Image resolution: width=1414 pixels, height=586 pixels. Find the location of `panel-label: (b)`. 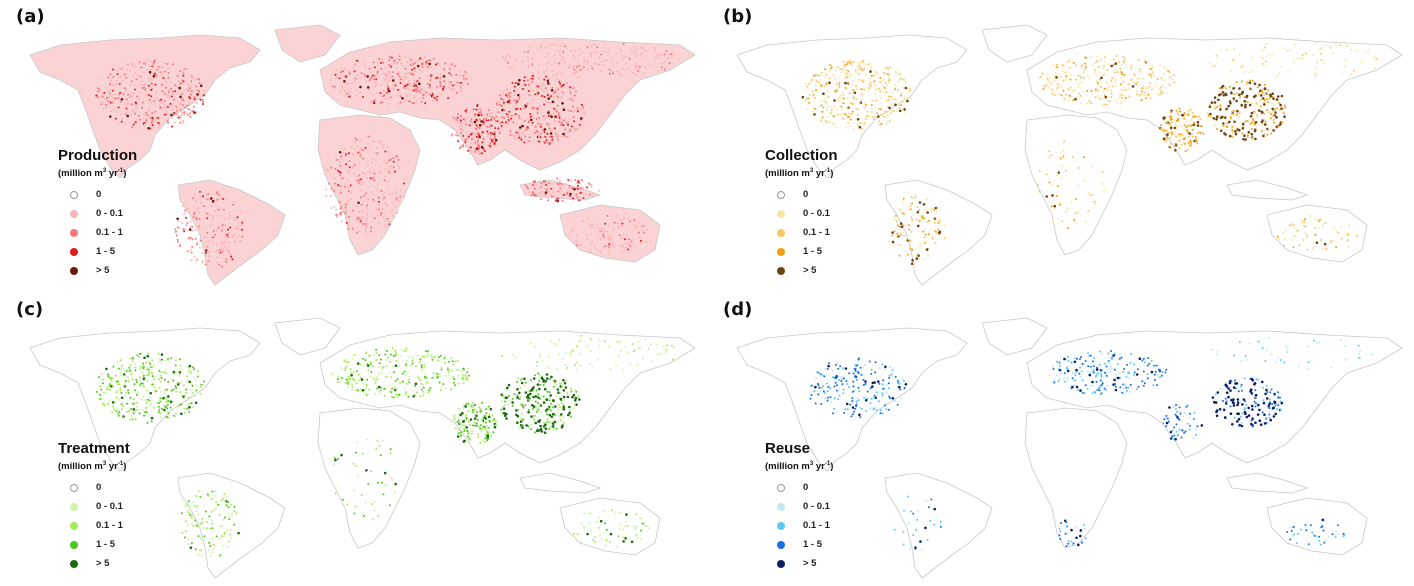

panel-label: (b) is located at coordinates (738, 16).